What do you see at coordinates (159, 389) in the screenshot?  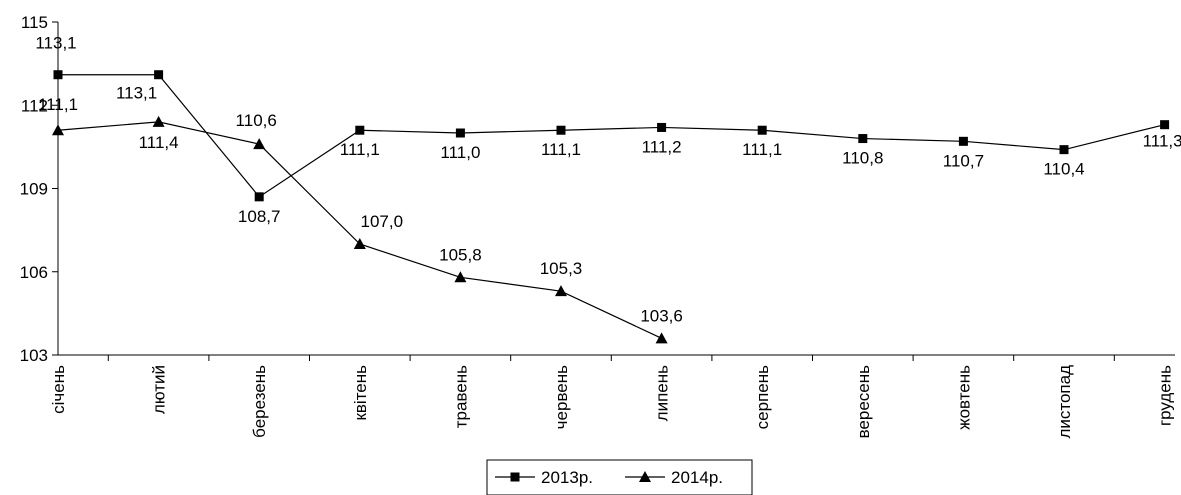 I see `x-tick-label: лютий` at bounding box center [159, 389].